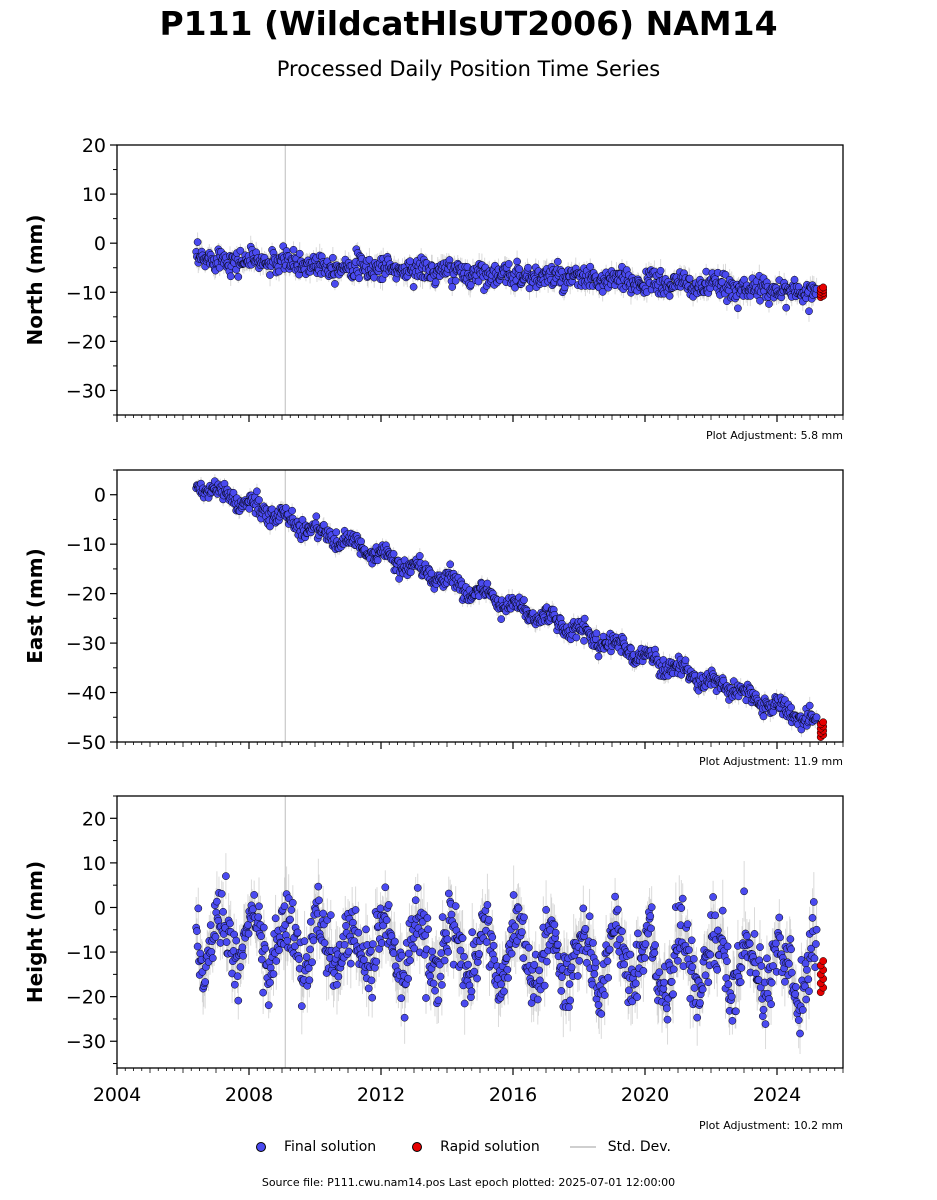 This screenshot has width=937, height=1200. I want to click on chart-subtitle: Processed Daily Position Time Series, so click(468, 69).